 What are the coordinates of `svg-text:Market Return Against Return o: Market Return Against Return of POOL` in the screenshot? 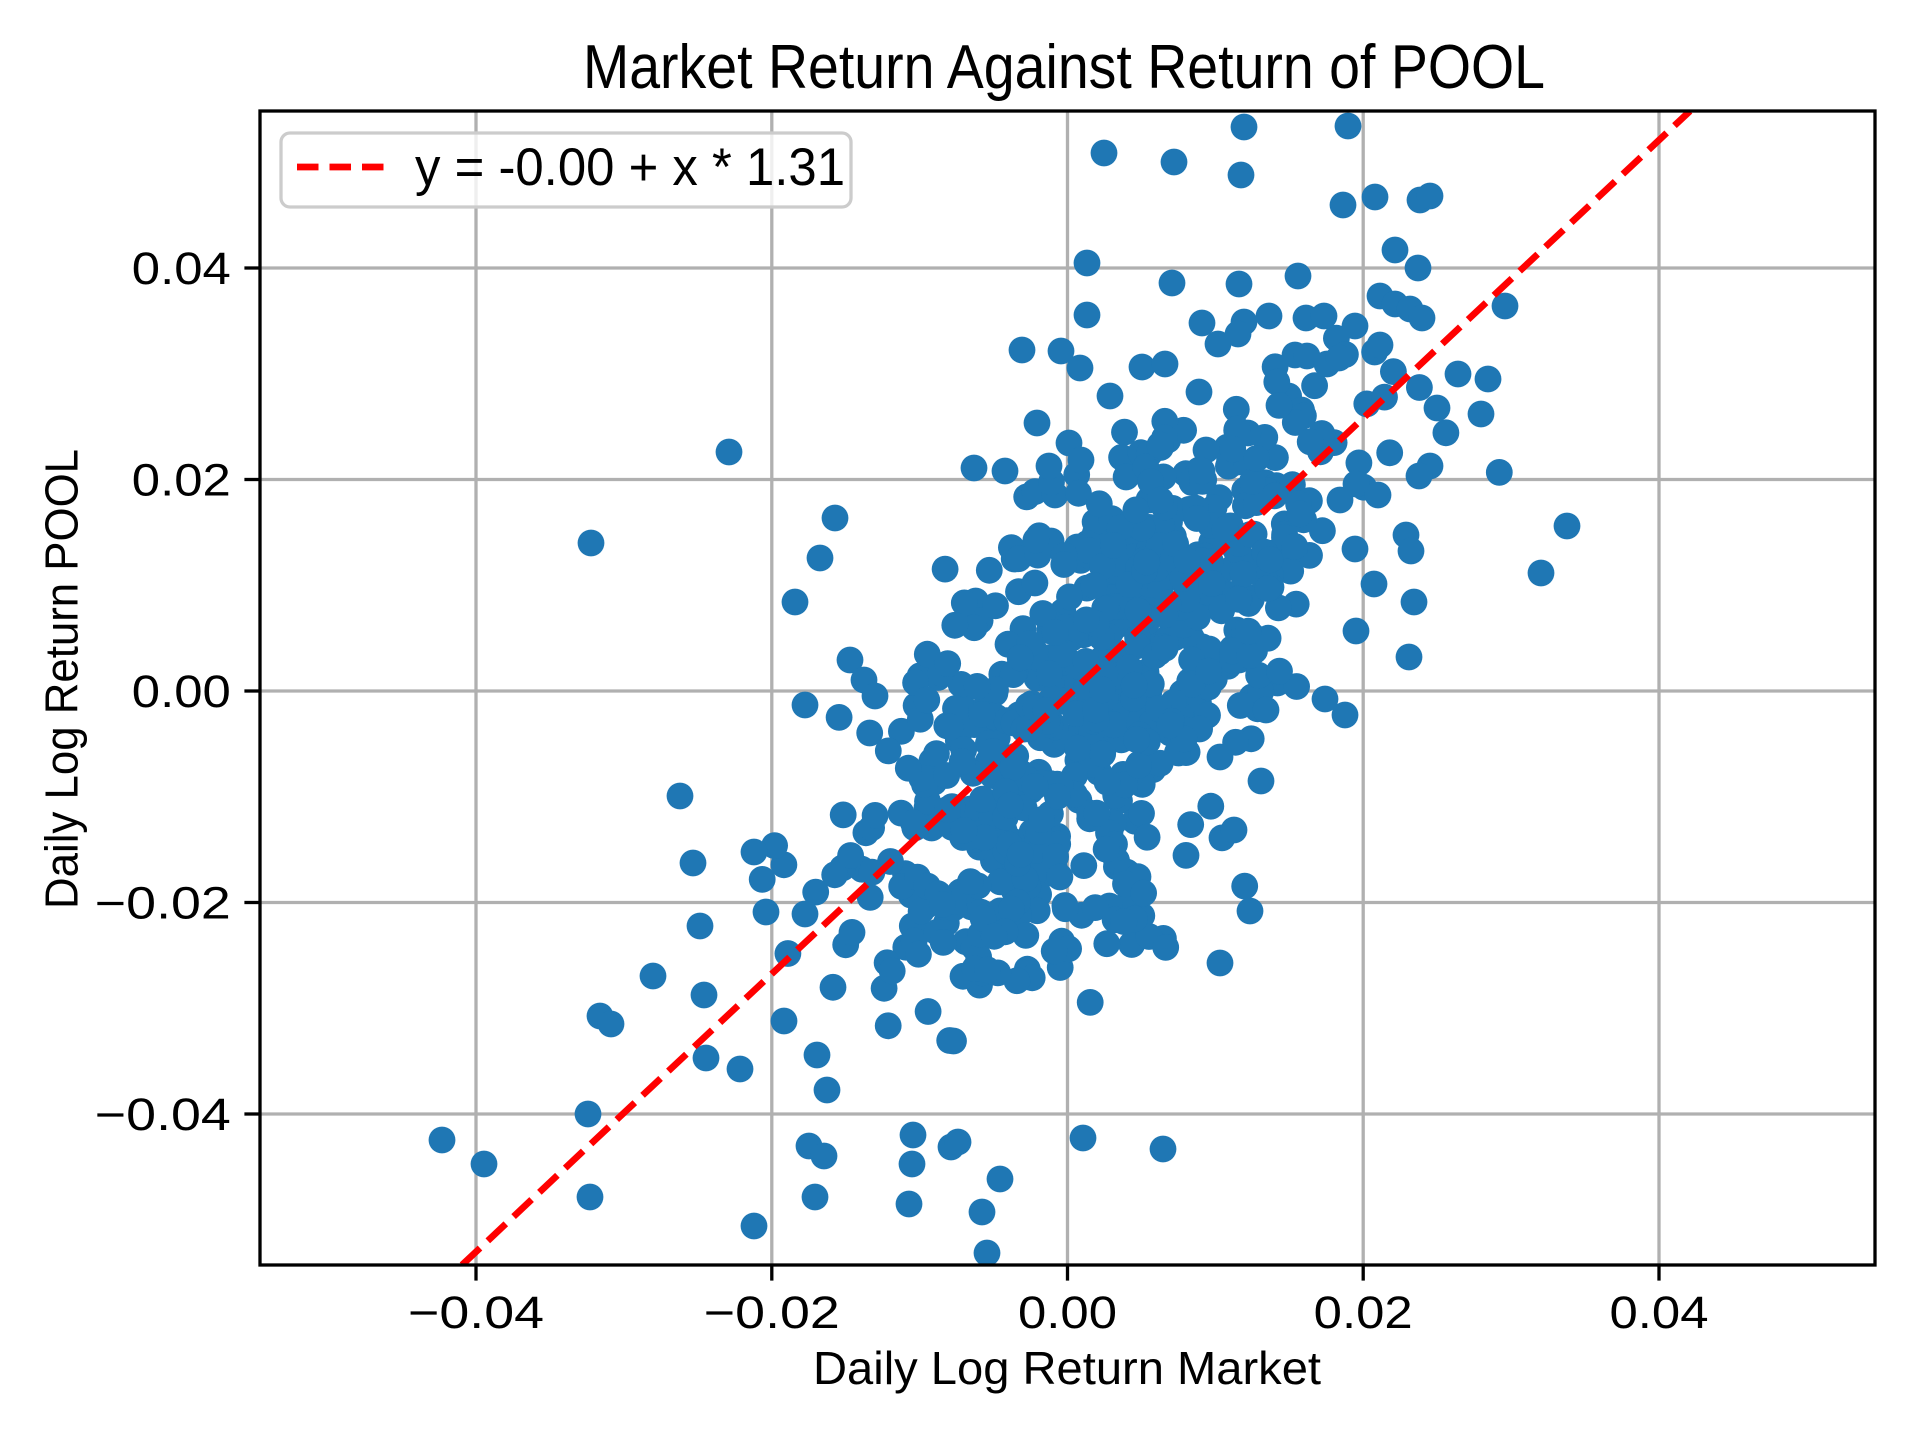 It's located at (1064, 67).